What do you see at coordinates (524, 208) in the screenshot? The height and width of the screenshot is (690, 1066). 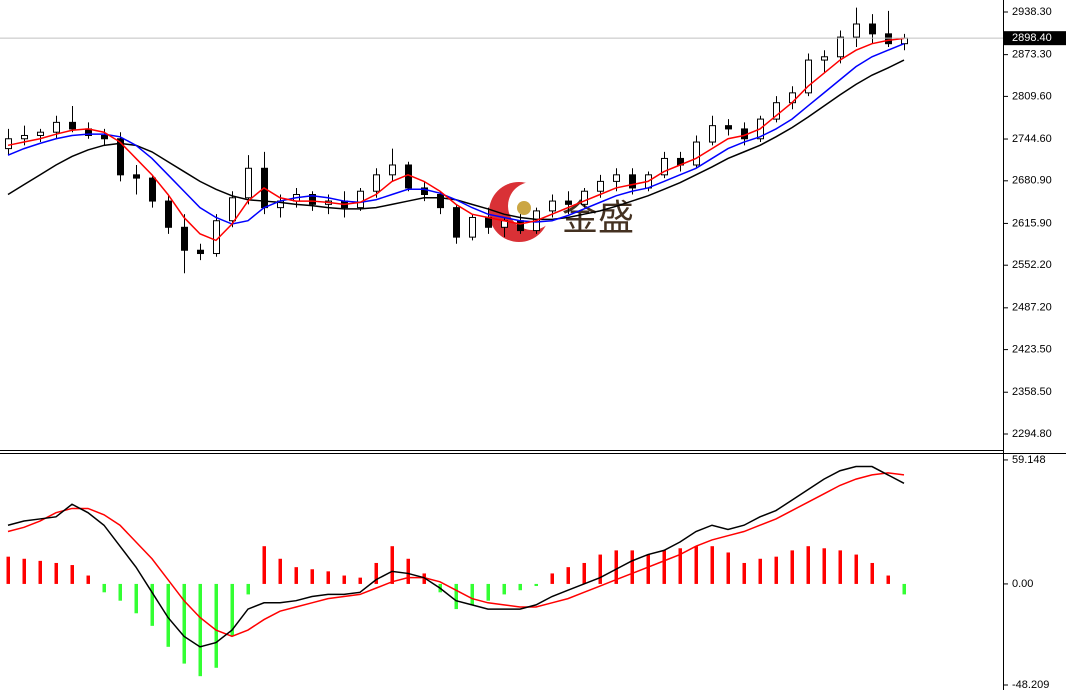 I see `logo-dot` at bounding box center [524, 208].